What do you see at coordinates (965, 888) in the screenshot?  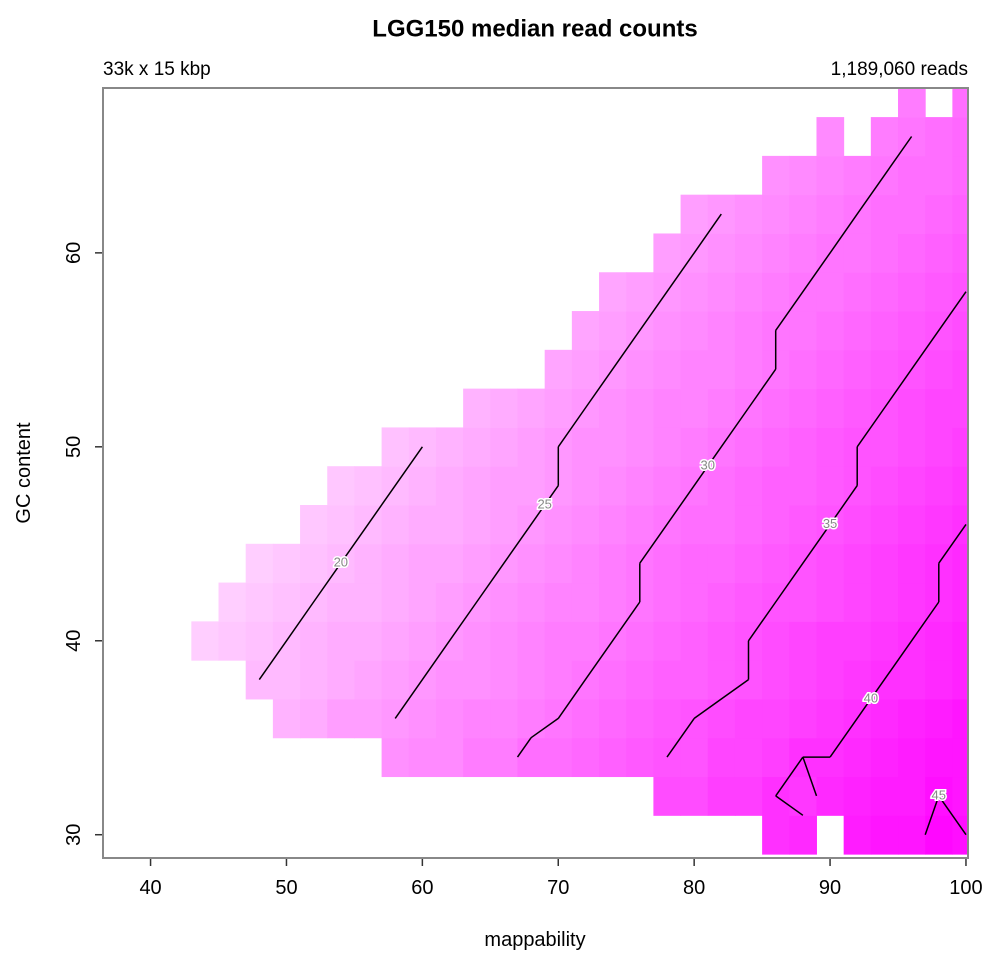 I see `x-tick-label: 100` at bounding box center [965, 888].